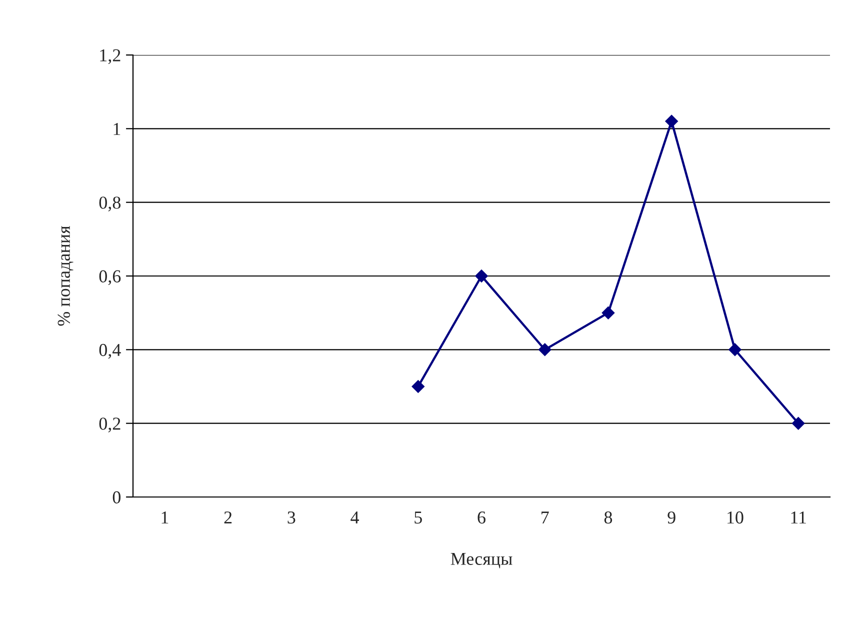 This screenshot has width=850, height=621. Describe the element at coordinates (672, 517) in the screenshot. I see `x-tick-label: 9` at that location.